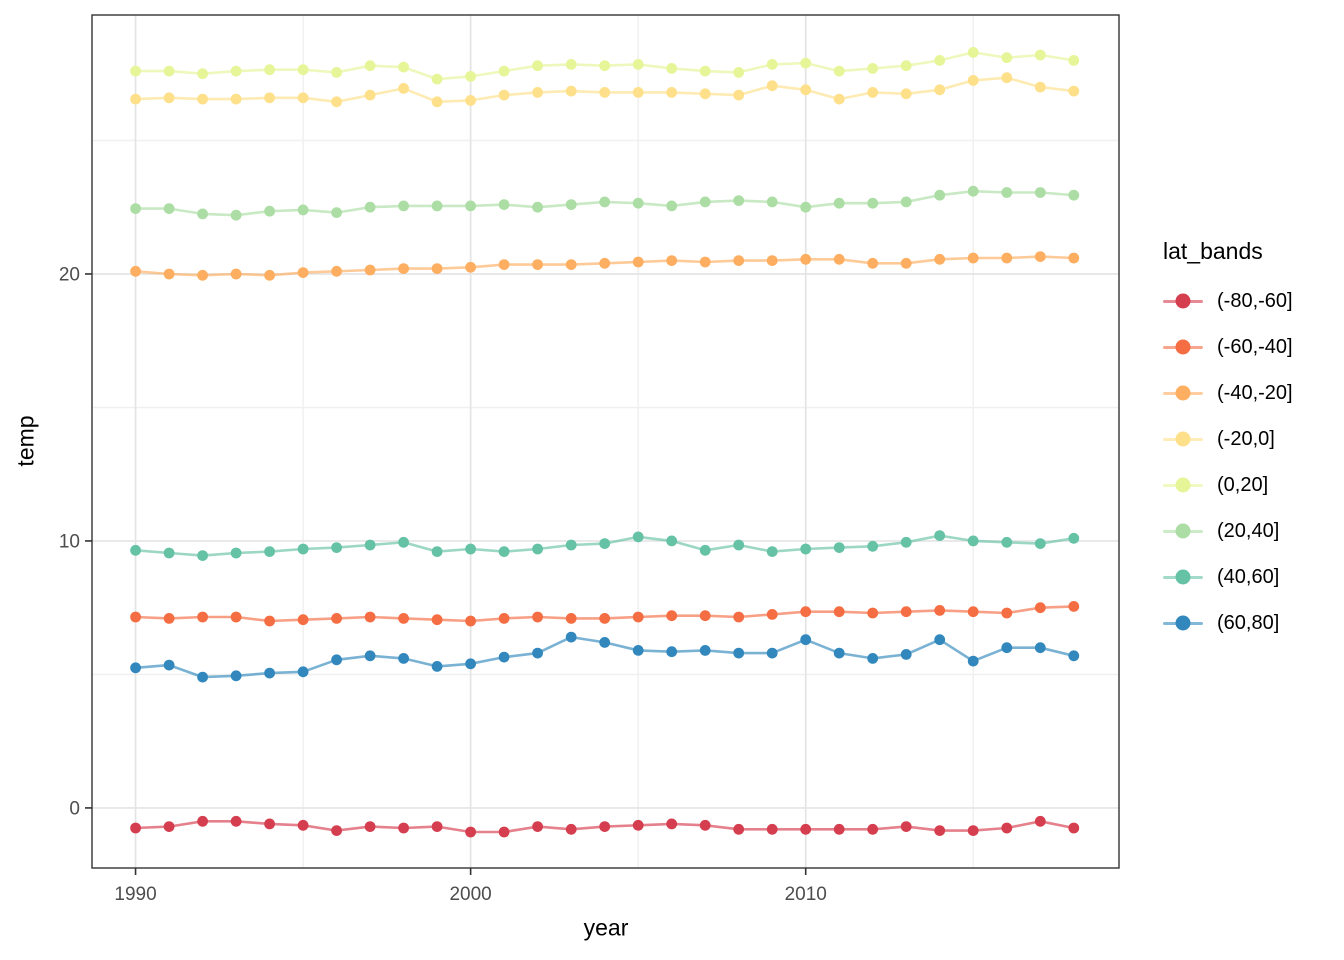  What do you see at coordinates (606, 927) in the screenshot?
I see `x-axis-title: year` at bounding box center [606, 927].